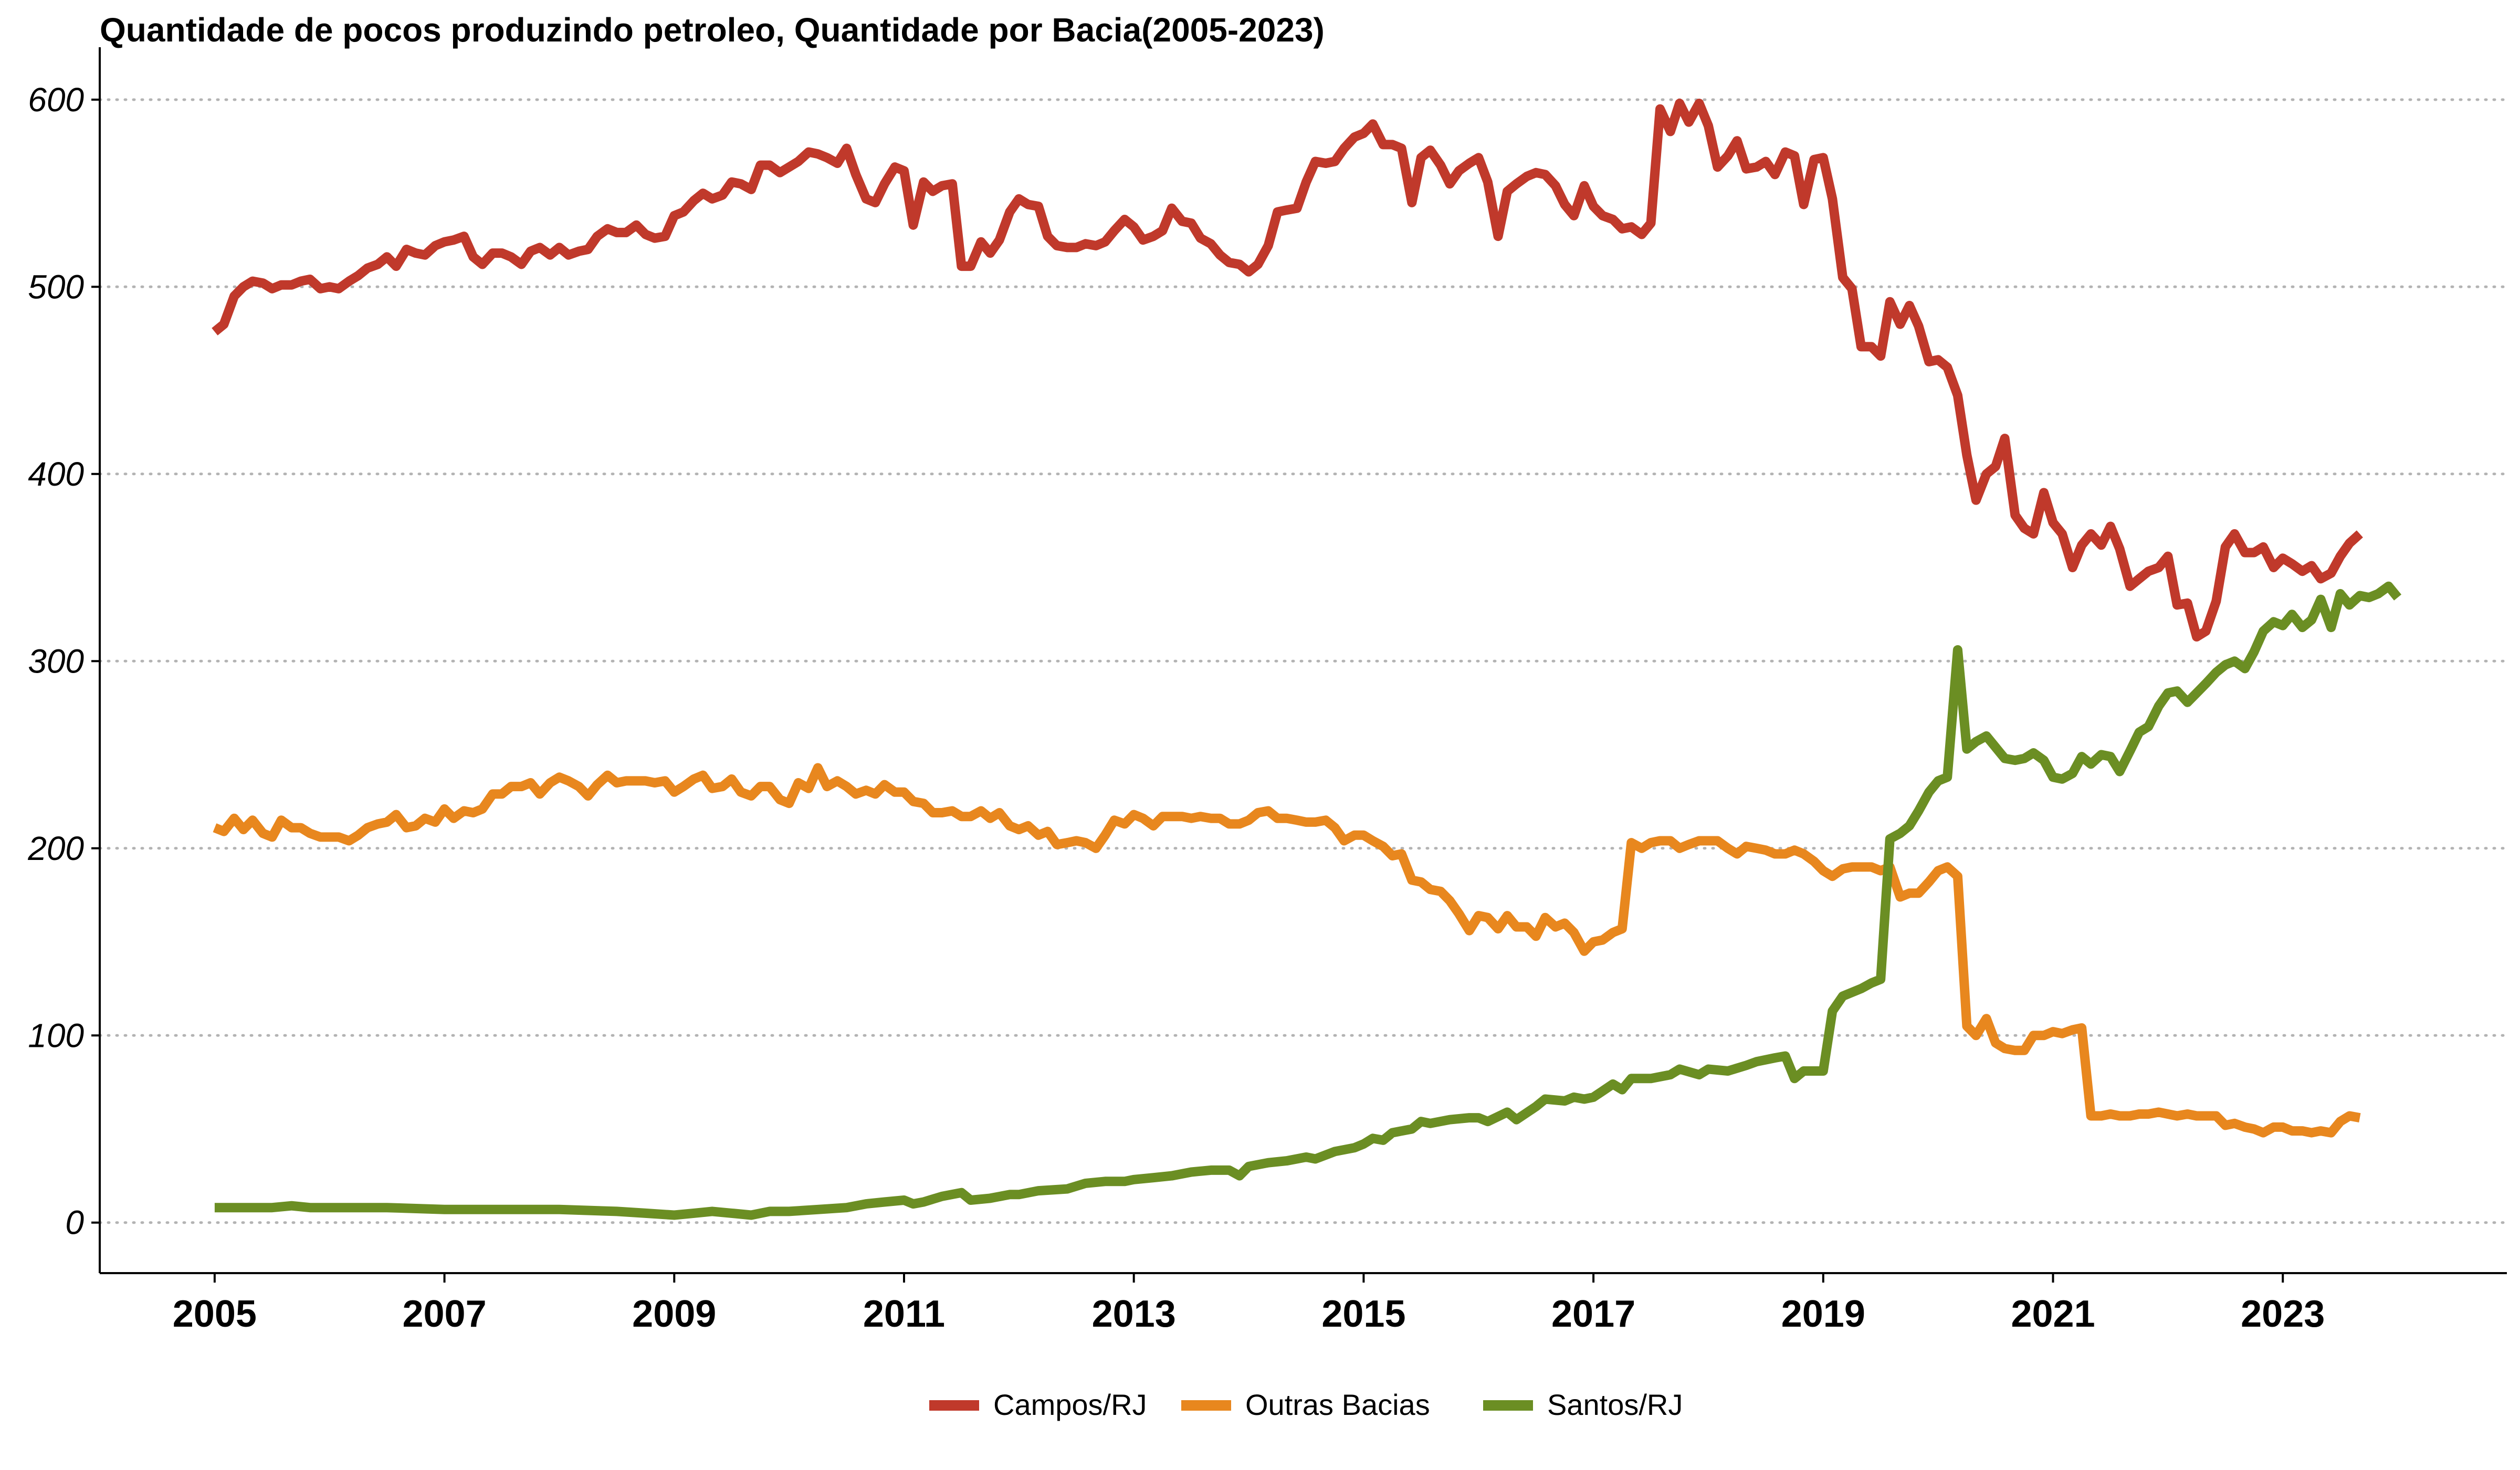 The image size is (2520, 1470). Describe the element at coordinates (904, 1314) in the screenshot. I see `x-tick-label: 2011` at that location.